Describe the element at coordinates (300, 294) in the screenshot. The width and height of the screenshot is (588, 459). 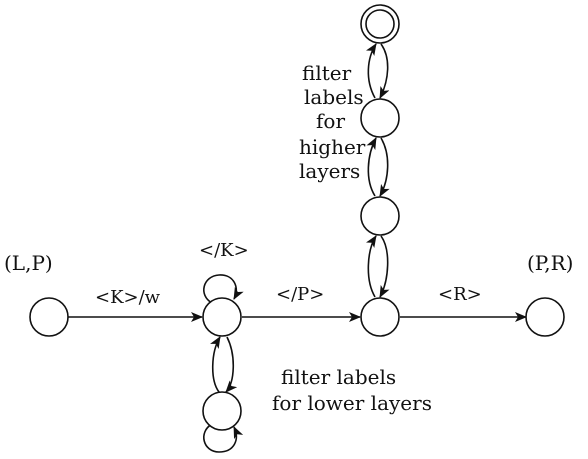
I see `edge-label-close-p: </P>` at that location.